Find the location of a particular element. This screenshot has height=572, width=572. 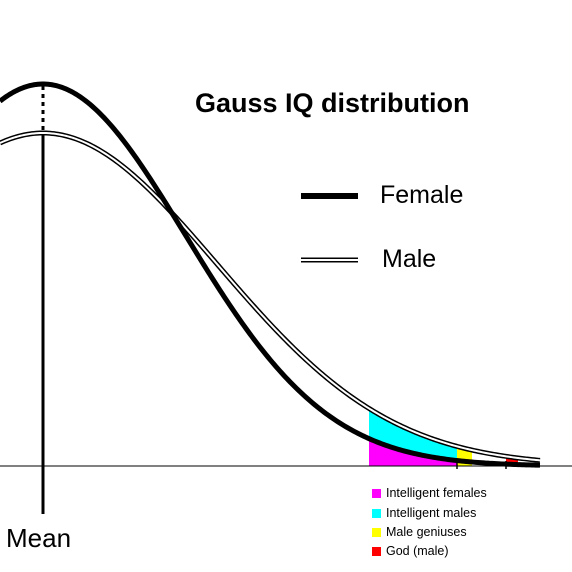

key-god-male: God (male) is located at coordinates (410, 551).